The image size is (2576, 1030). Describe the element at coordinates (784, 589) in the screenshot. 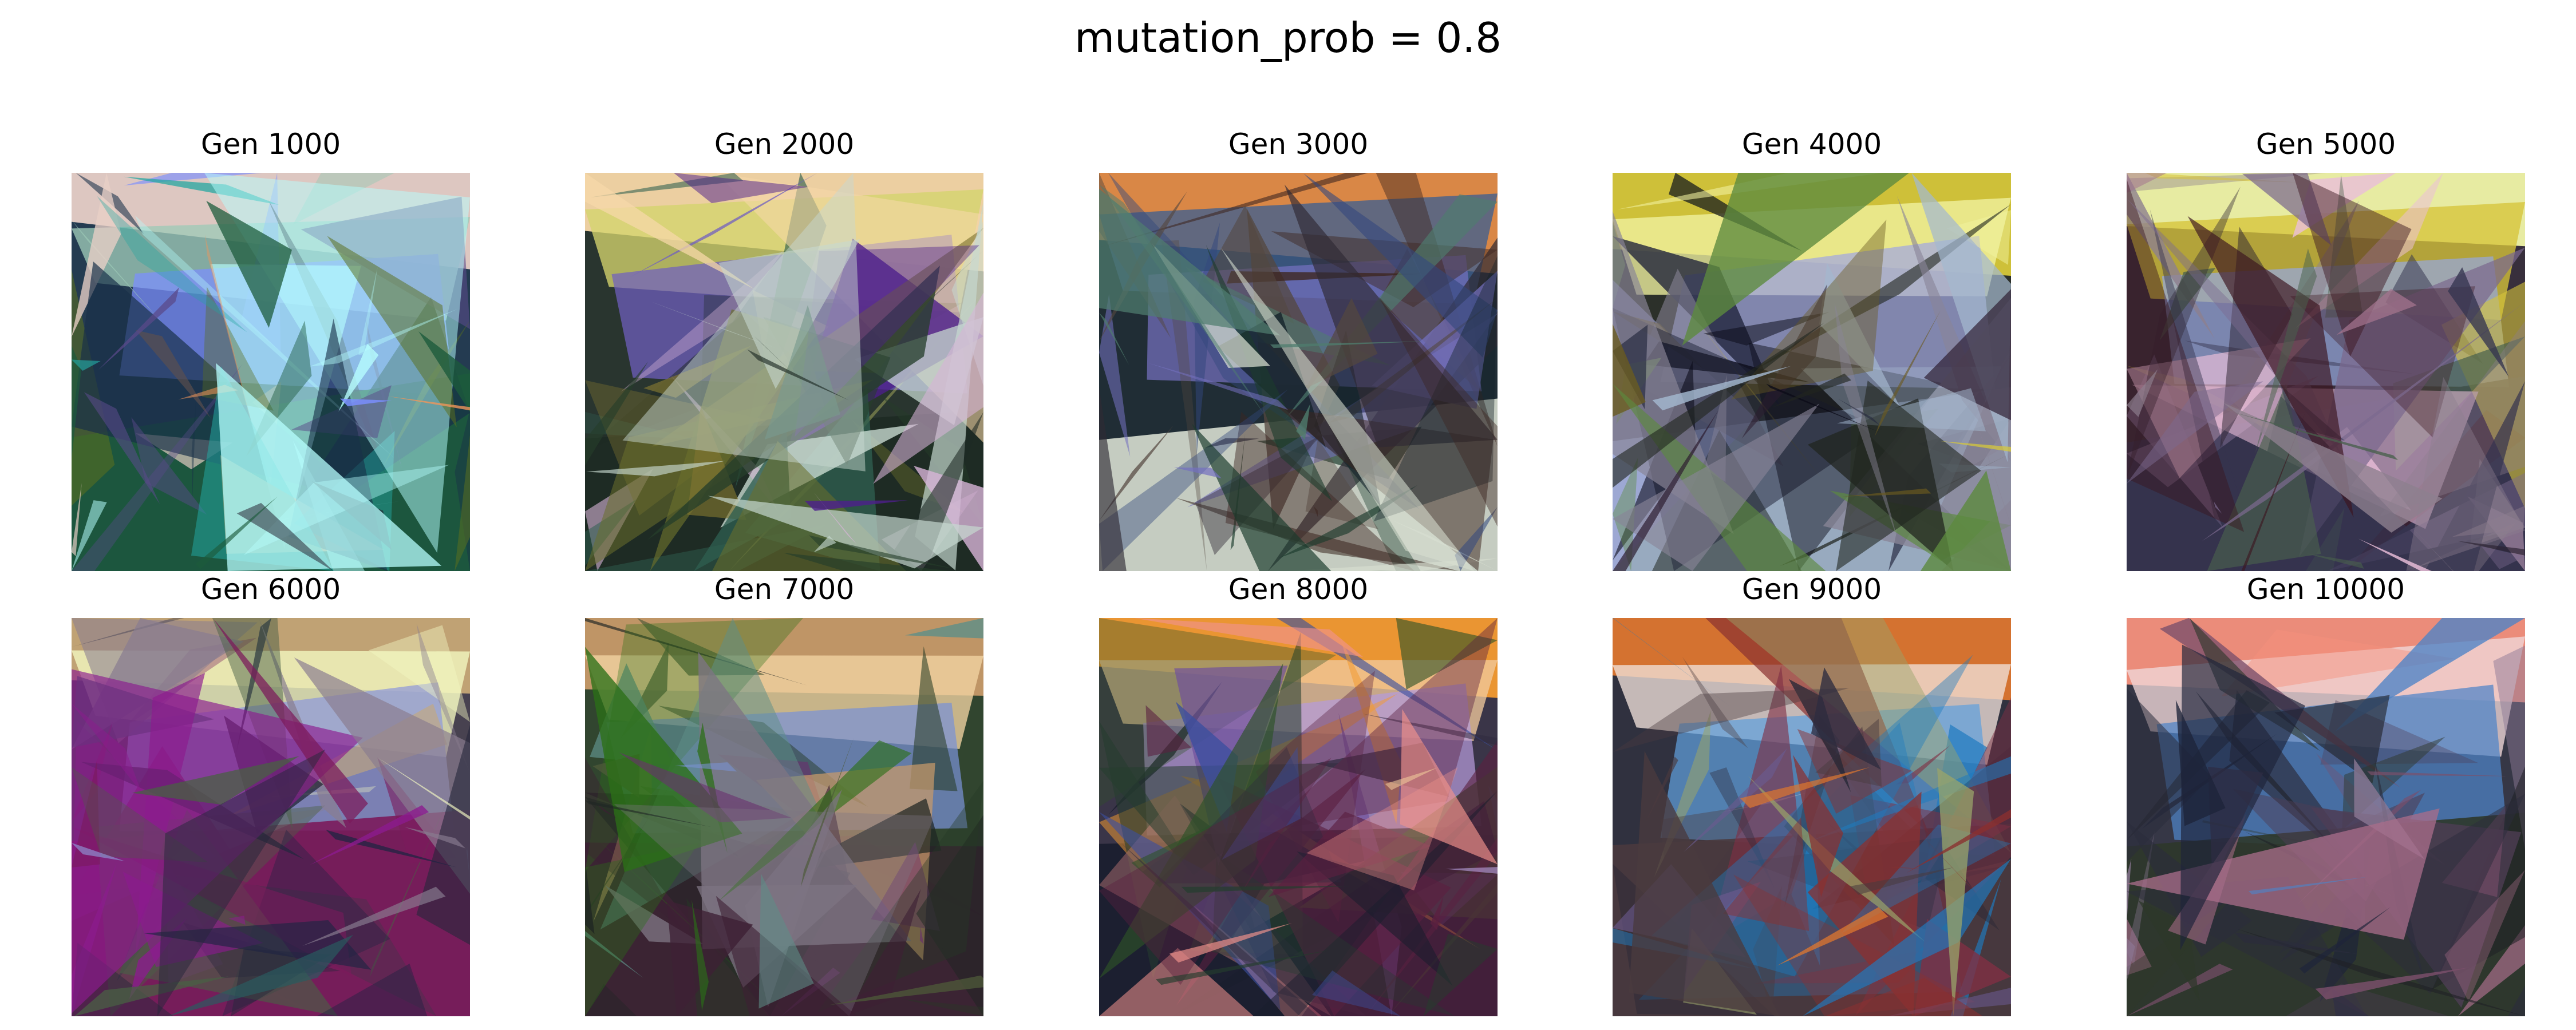

I see `panel-title: Gen 7000` at that location.